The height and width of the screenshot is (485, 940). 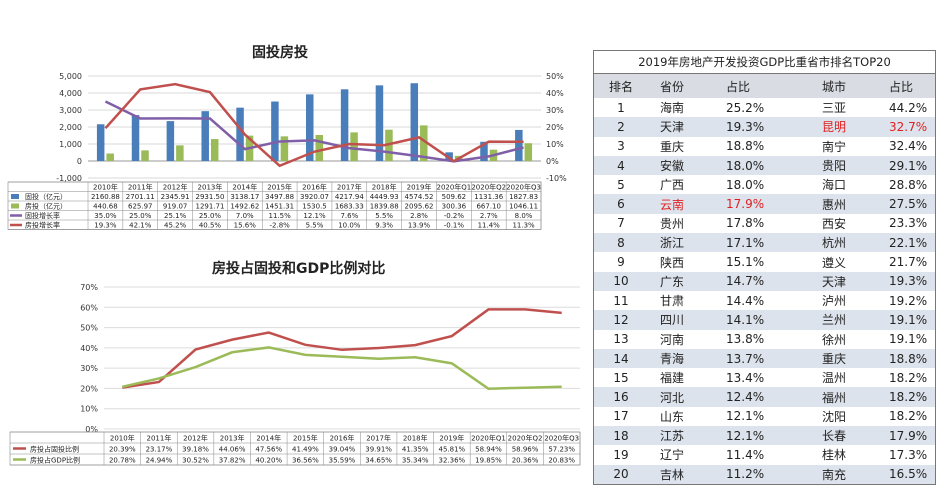 What do you see at coordinates (15, 196) in the screenshot?
I see `legend-swatch` at bounding box center [15, 196].